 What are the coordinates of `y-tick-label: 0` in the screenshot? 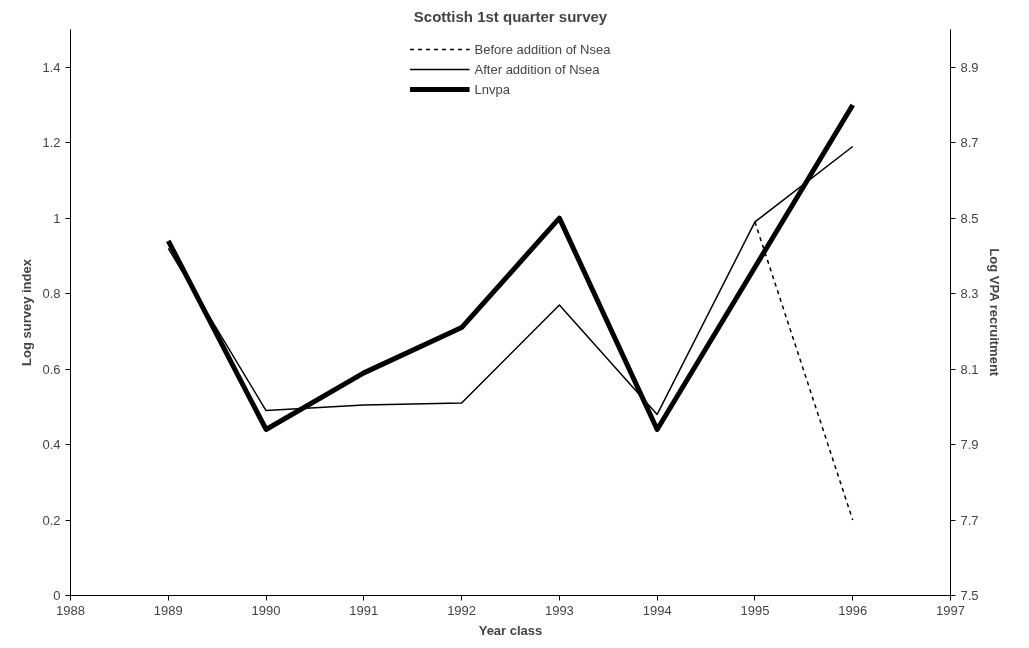 It's located at (57, 595).